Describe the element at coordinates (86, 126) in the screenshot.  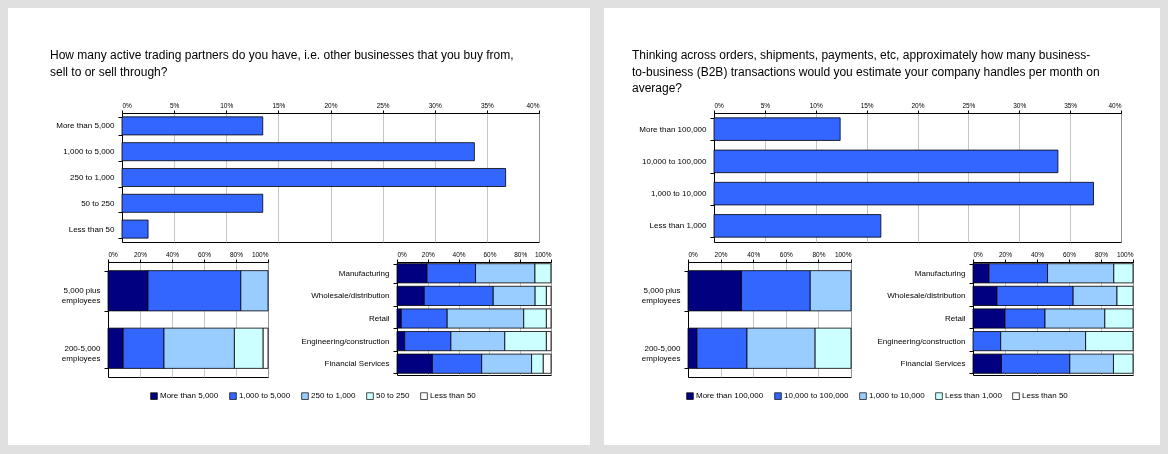
I see `y-tick-label: More than 5,000` at that location.